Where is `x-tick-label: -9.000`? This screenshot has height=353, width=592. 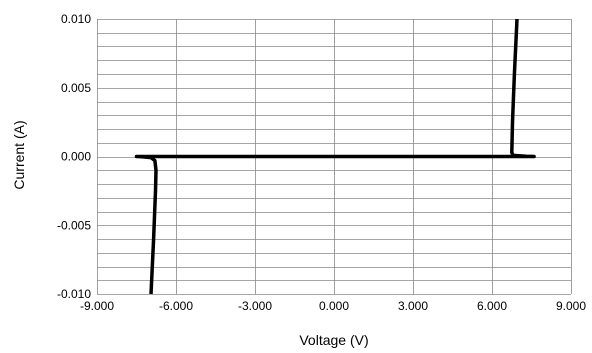 x-tick-label: -9.000 is located at coordinates (97, 306).